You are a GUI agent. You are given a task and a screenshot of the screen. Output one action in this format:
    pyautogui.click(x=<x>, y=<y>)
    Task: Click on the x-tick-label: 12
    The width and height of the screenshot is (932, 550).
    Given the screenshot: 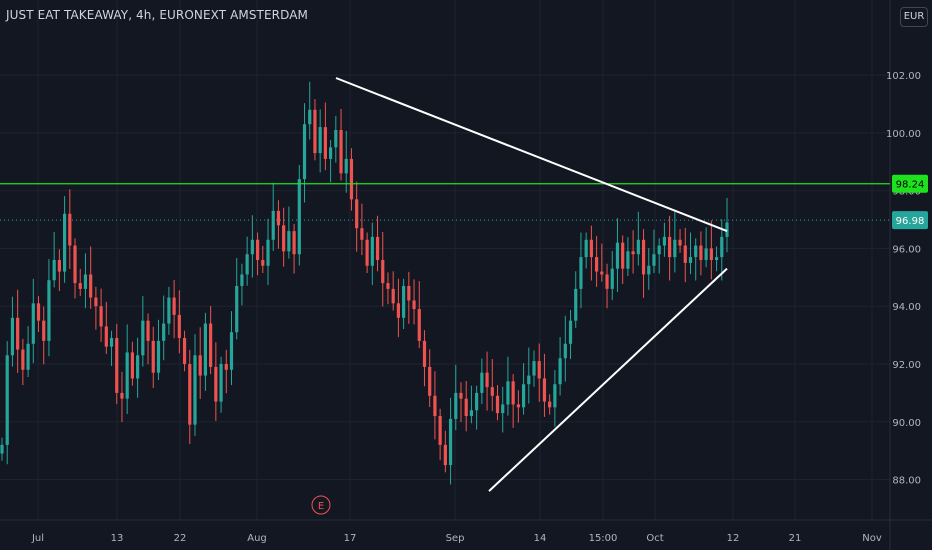 What is the action you would take?
    pyautogui.click(x=733, y=538)
    